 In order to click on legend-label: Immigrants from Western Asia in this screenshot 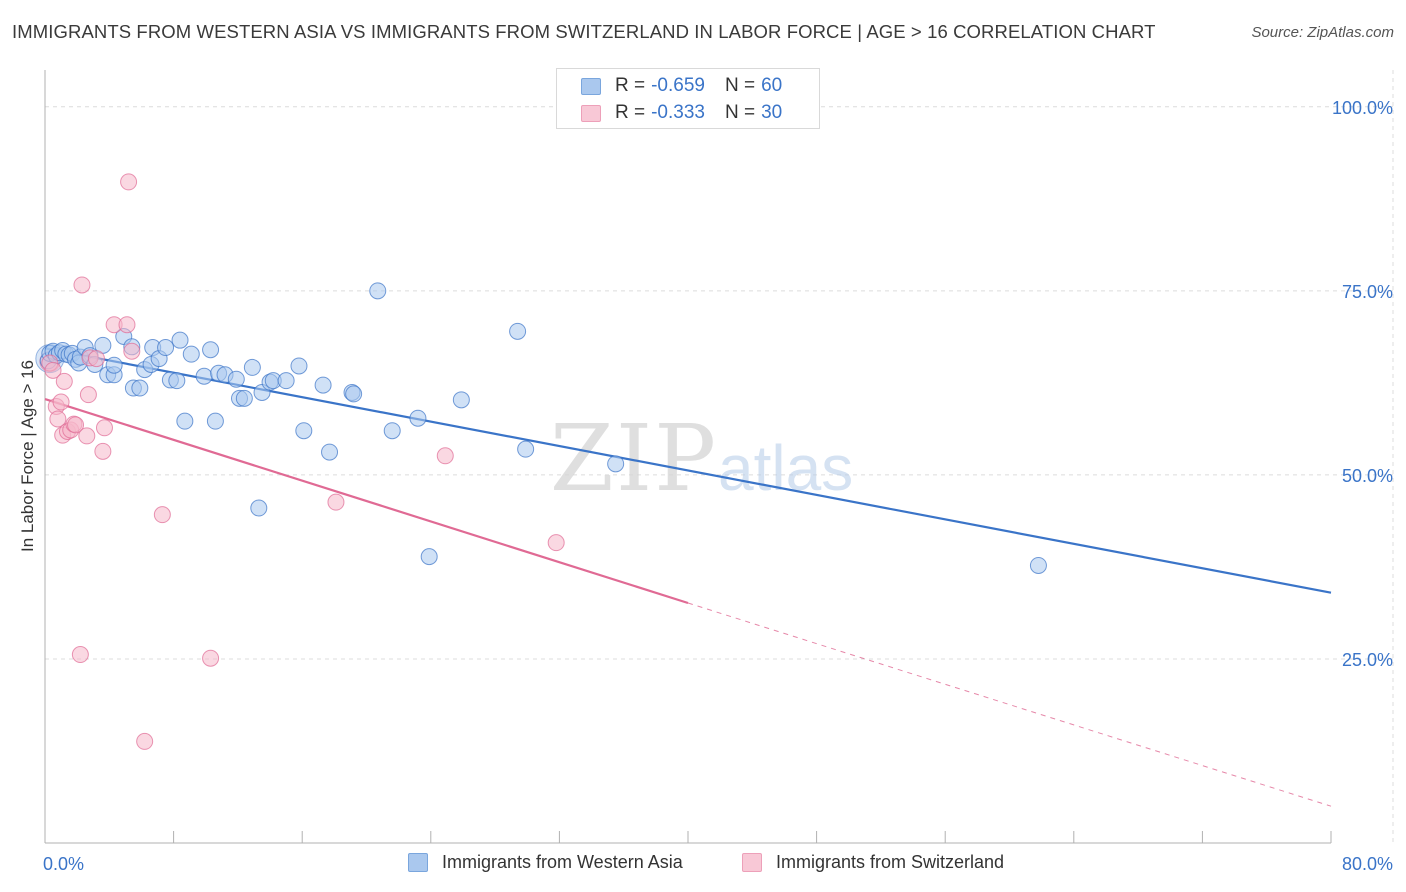, I will do `click(562, 862)`.